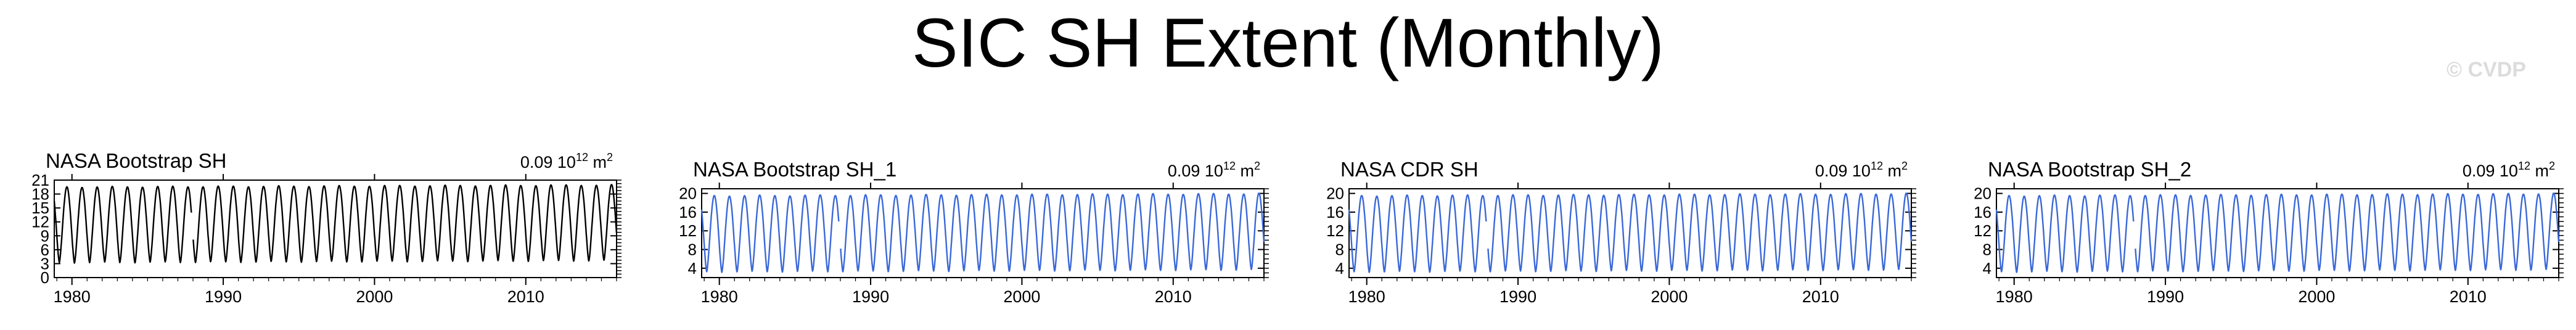  Describe the element at coordinates (1288, 42) in the screenshot. I see `page-title: SIC SH Extent (Monthly)` at that location.